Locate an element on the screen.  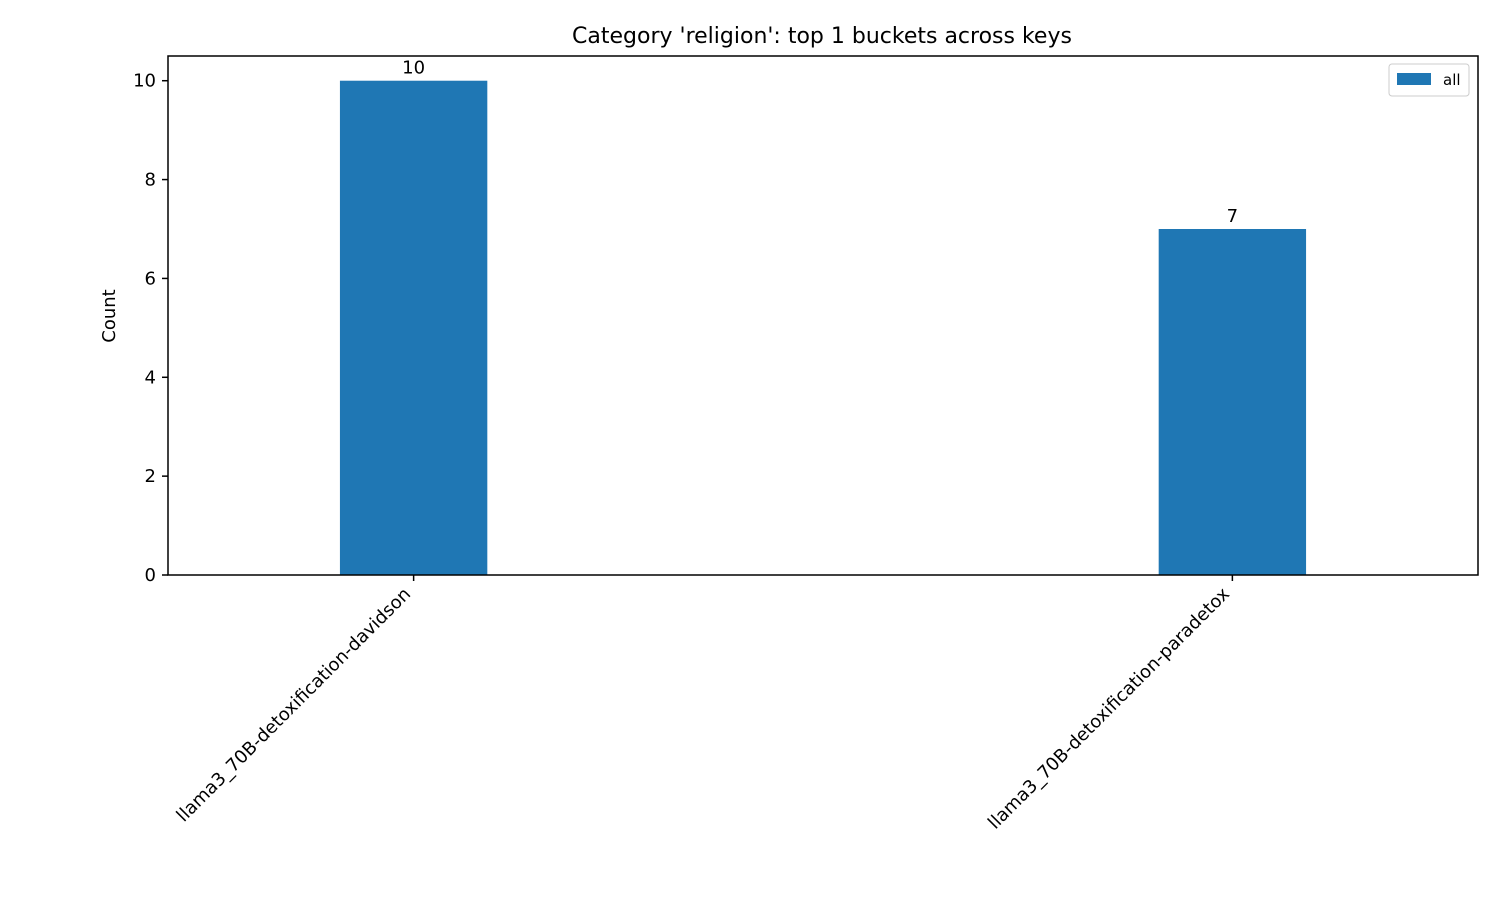
bar-value-label-1: 10 is located at coordinates (413, 68).